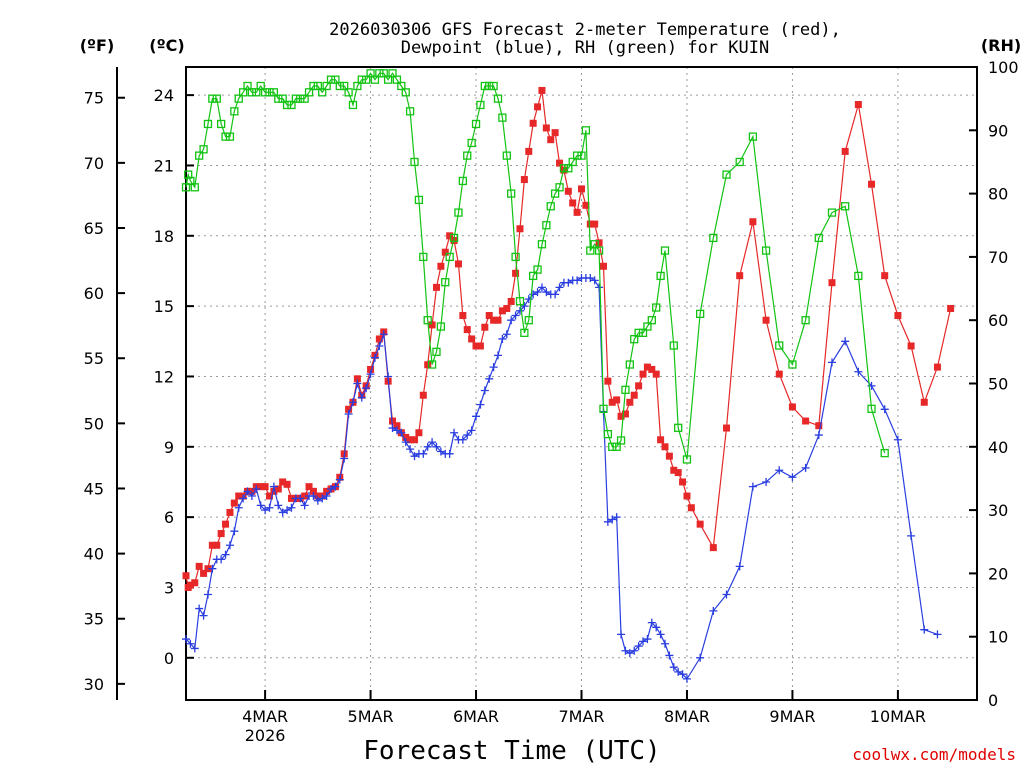 This screenshot has width=1024, height=768. Describe the element at coordinates (998, 510) in the screenshot. I see `rh-tick-label: 30` at that location.